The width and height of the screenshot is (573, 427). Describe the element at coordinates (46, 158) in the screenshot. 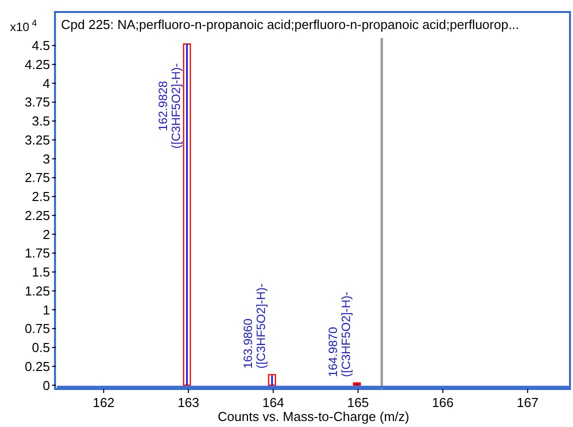

I see `y-tick-label: 3` at that location.